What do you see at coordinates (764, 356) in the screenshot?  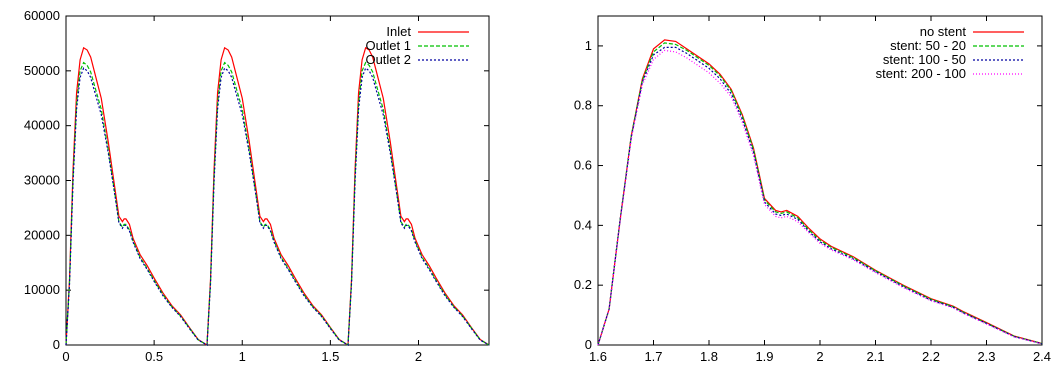 I see `x-tick-label: 1.9` at bounding box center [764, 356].